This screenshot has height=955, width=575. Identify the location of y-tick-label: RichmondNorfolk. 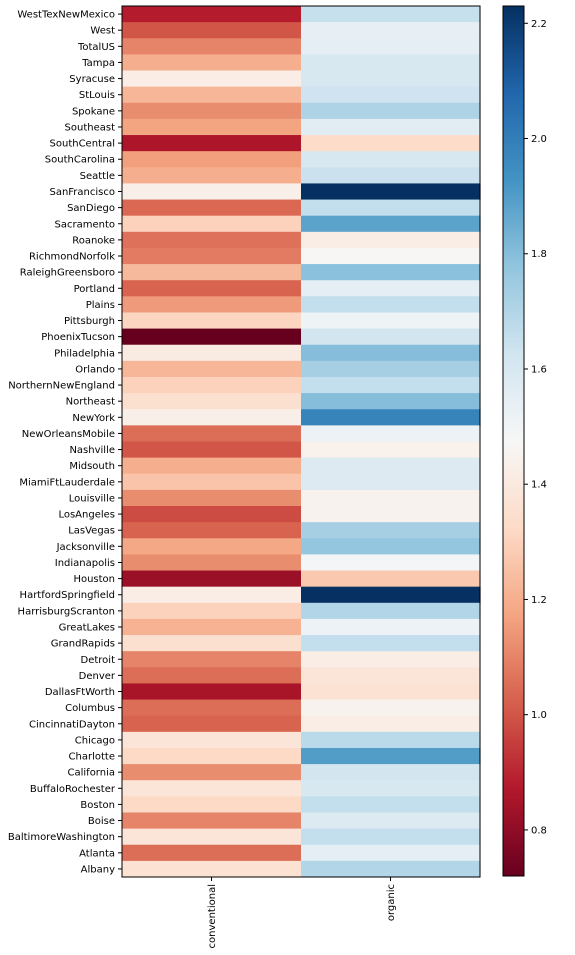
(72, 257).